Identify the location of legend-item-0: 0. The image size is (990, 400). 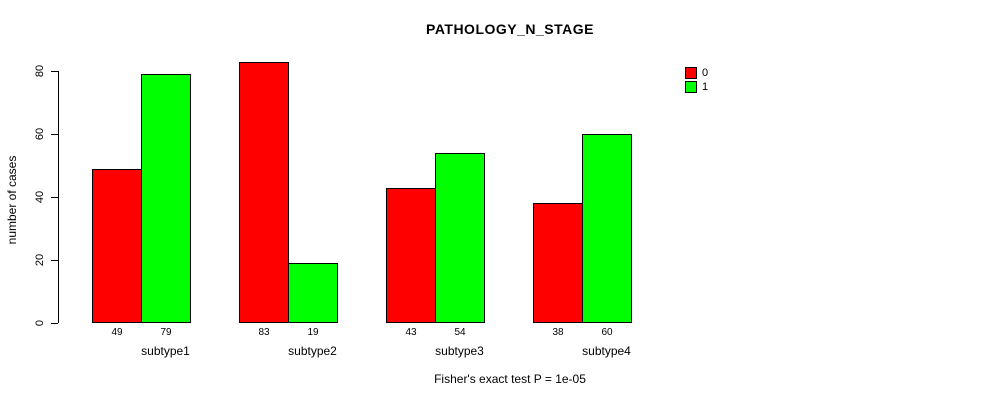
(696, 73).